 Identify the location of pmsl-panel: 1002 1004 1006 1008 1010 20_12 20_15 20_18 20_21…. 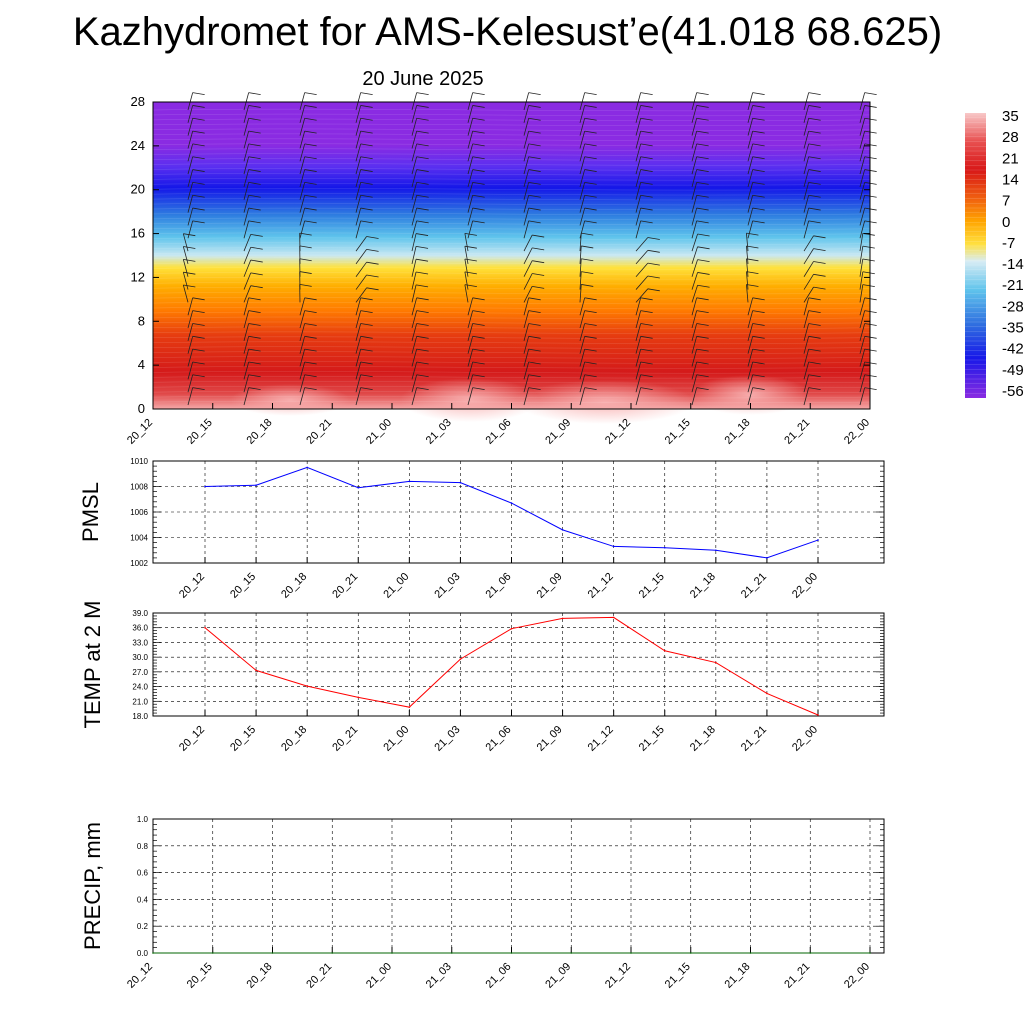
(481, 529).